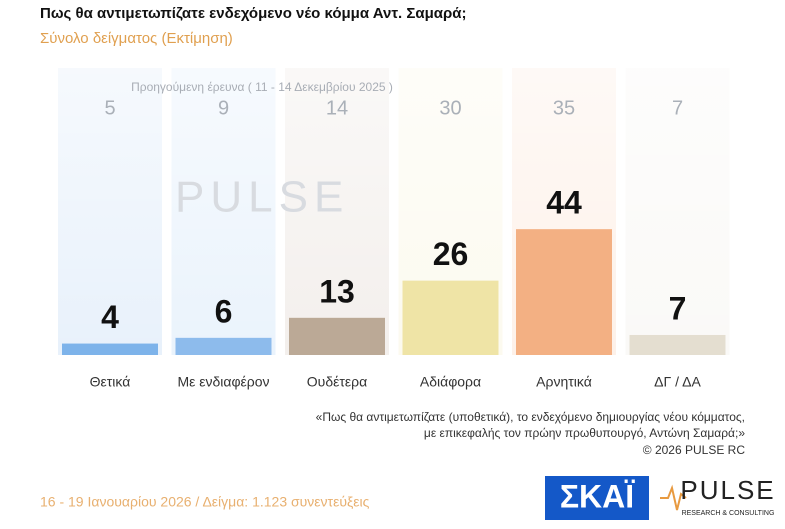 The height and width of the screenshot is (529, 785). What do you see at coordinates (337, 291) in the screenshot?
I see `value-label: 13` at bounding box center [337, 291].